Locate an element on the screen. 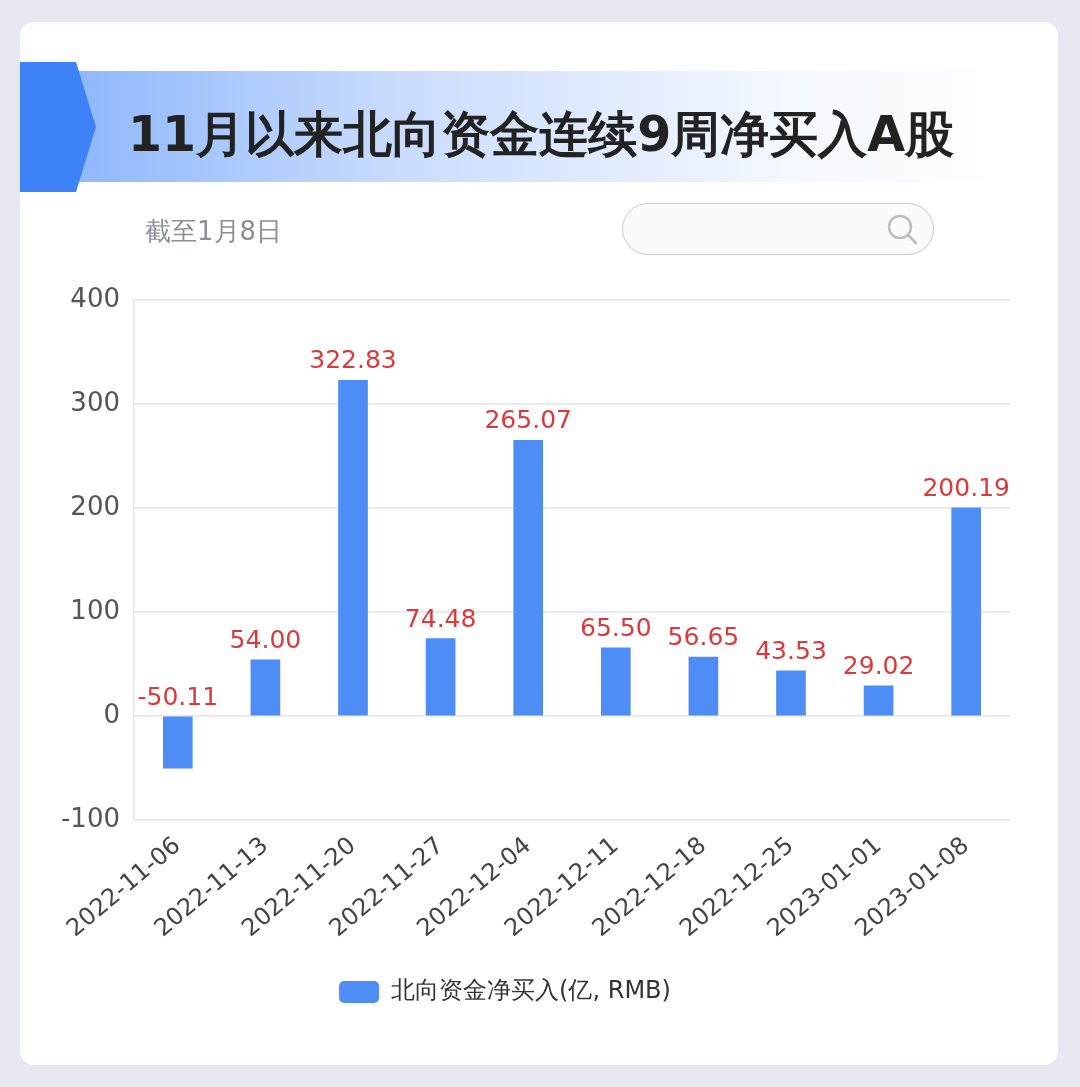 This screenshot has height=1087, width=1080. data-label: 74.48 is located at coordinates (440, 618).